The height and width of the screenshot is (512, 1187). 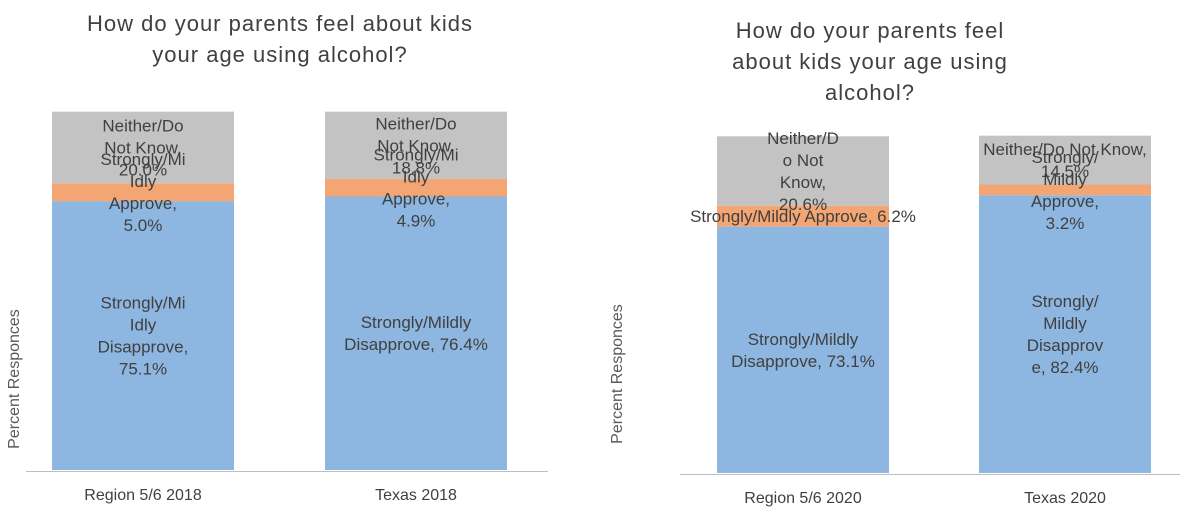 I want to click on data-label: Neither/Do Not Know, 20.0%, so click(x=142, y=147).